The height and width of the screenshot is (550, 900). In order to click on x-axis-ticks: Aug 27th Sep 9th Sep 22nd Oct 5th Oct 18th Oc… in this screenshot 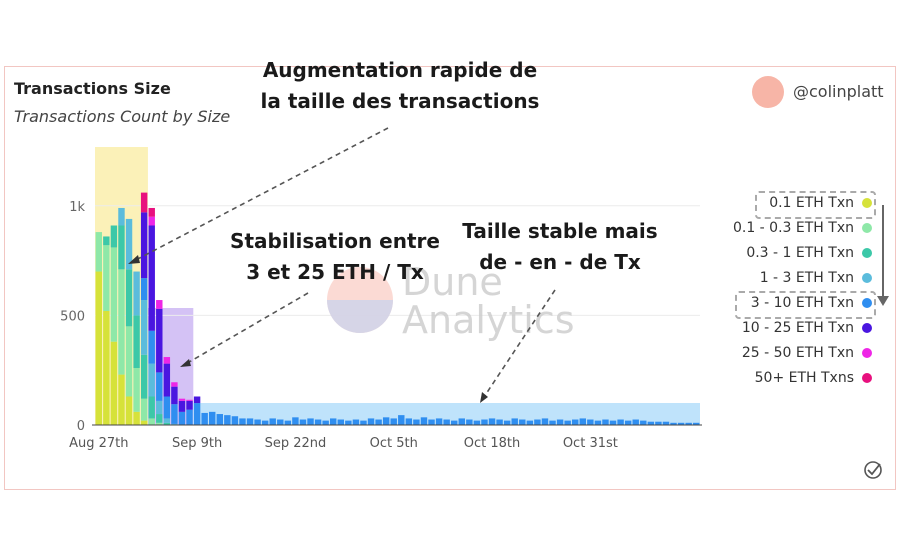, I will do `click(343, 443)`.